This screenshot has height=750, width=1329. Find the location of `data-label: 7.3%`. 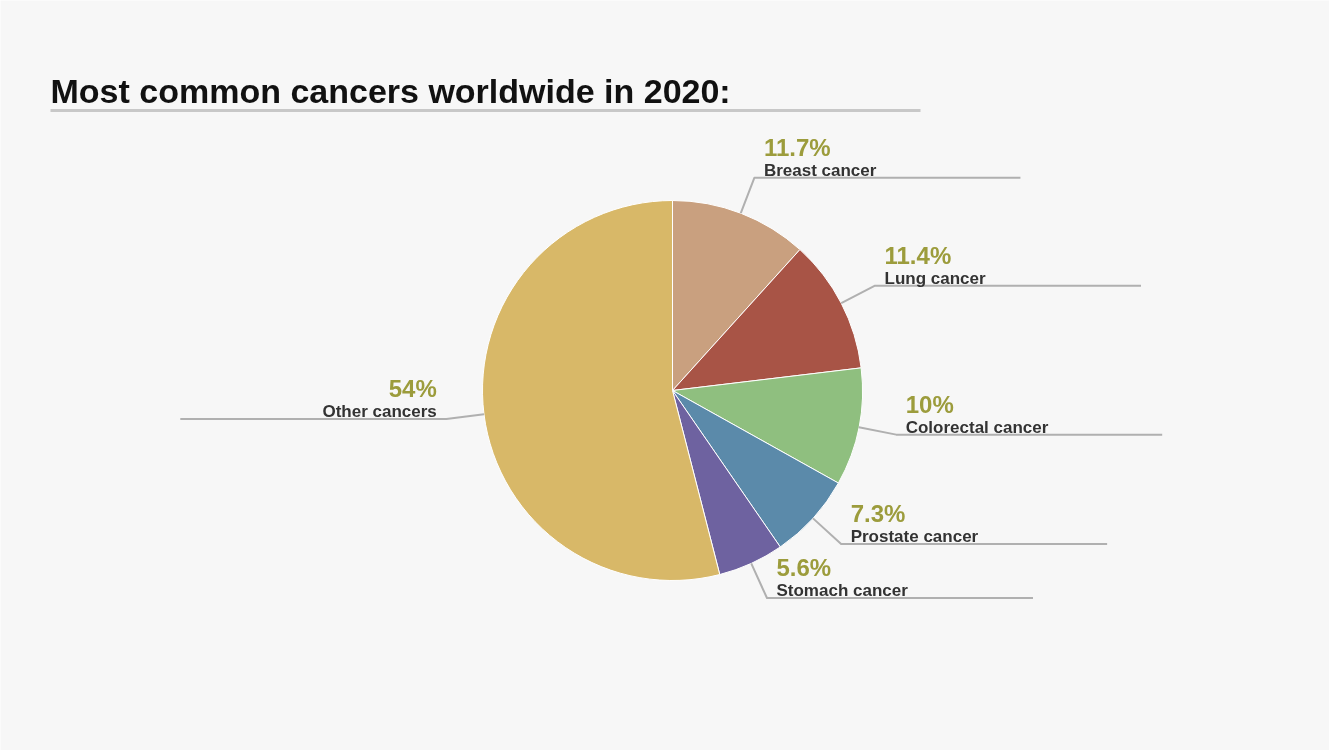

data-label: 7.3% is located at coordinates (878, 514).